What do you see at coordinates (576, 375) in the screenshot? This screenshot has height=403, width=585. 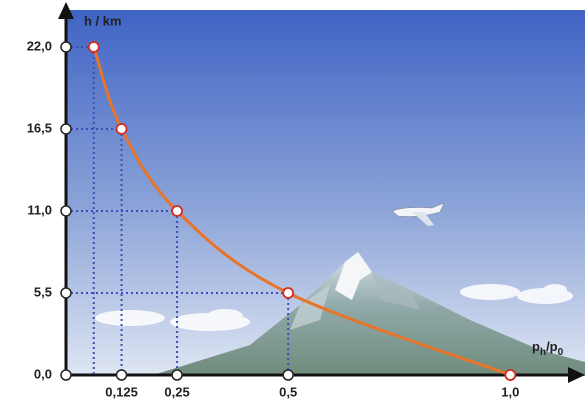 I see `x-axis-arrow` at bounding box center [576, 375].